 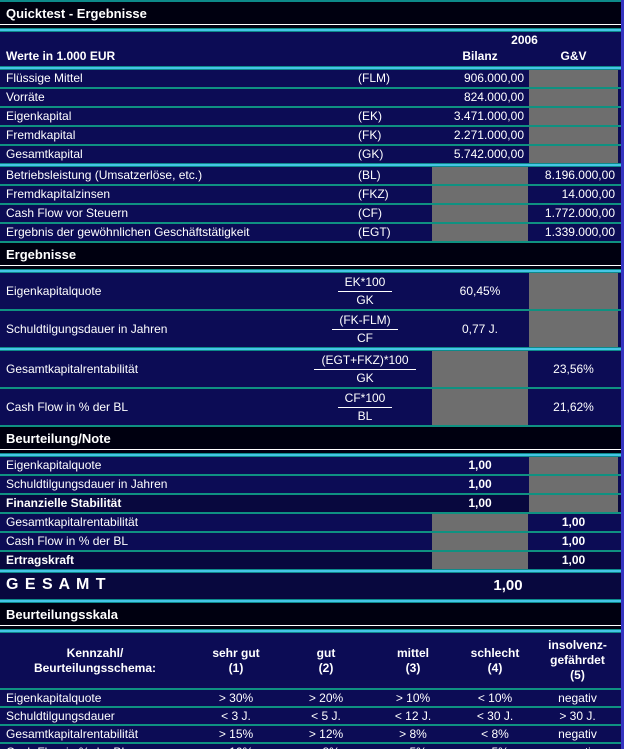 What do you see at coordinates (310, 504) in the screenshot?
I see `note-row-subtotal: Finanzielle Stabilität 1,00` at bounding box center [310, 504].